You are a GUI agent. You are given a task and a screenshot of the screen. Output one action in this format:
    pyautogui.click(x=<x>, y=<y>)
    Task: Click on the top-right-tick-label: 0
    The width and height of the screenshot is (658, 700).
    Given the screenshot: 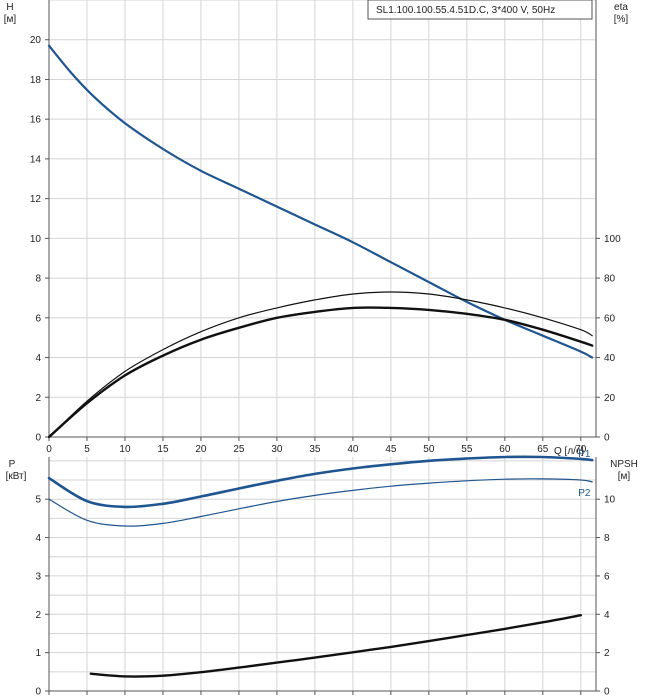 What is the action you would take?
    pyautogui.click(x=607, y=438)
    